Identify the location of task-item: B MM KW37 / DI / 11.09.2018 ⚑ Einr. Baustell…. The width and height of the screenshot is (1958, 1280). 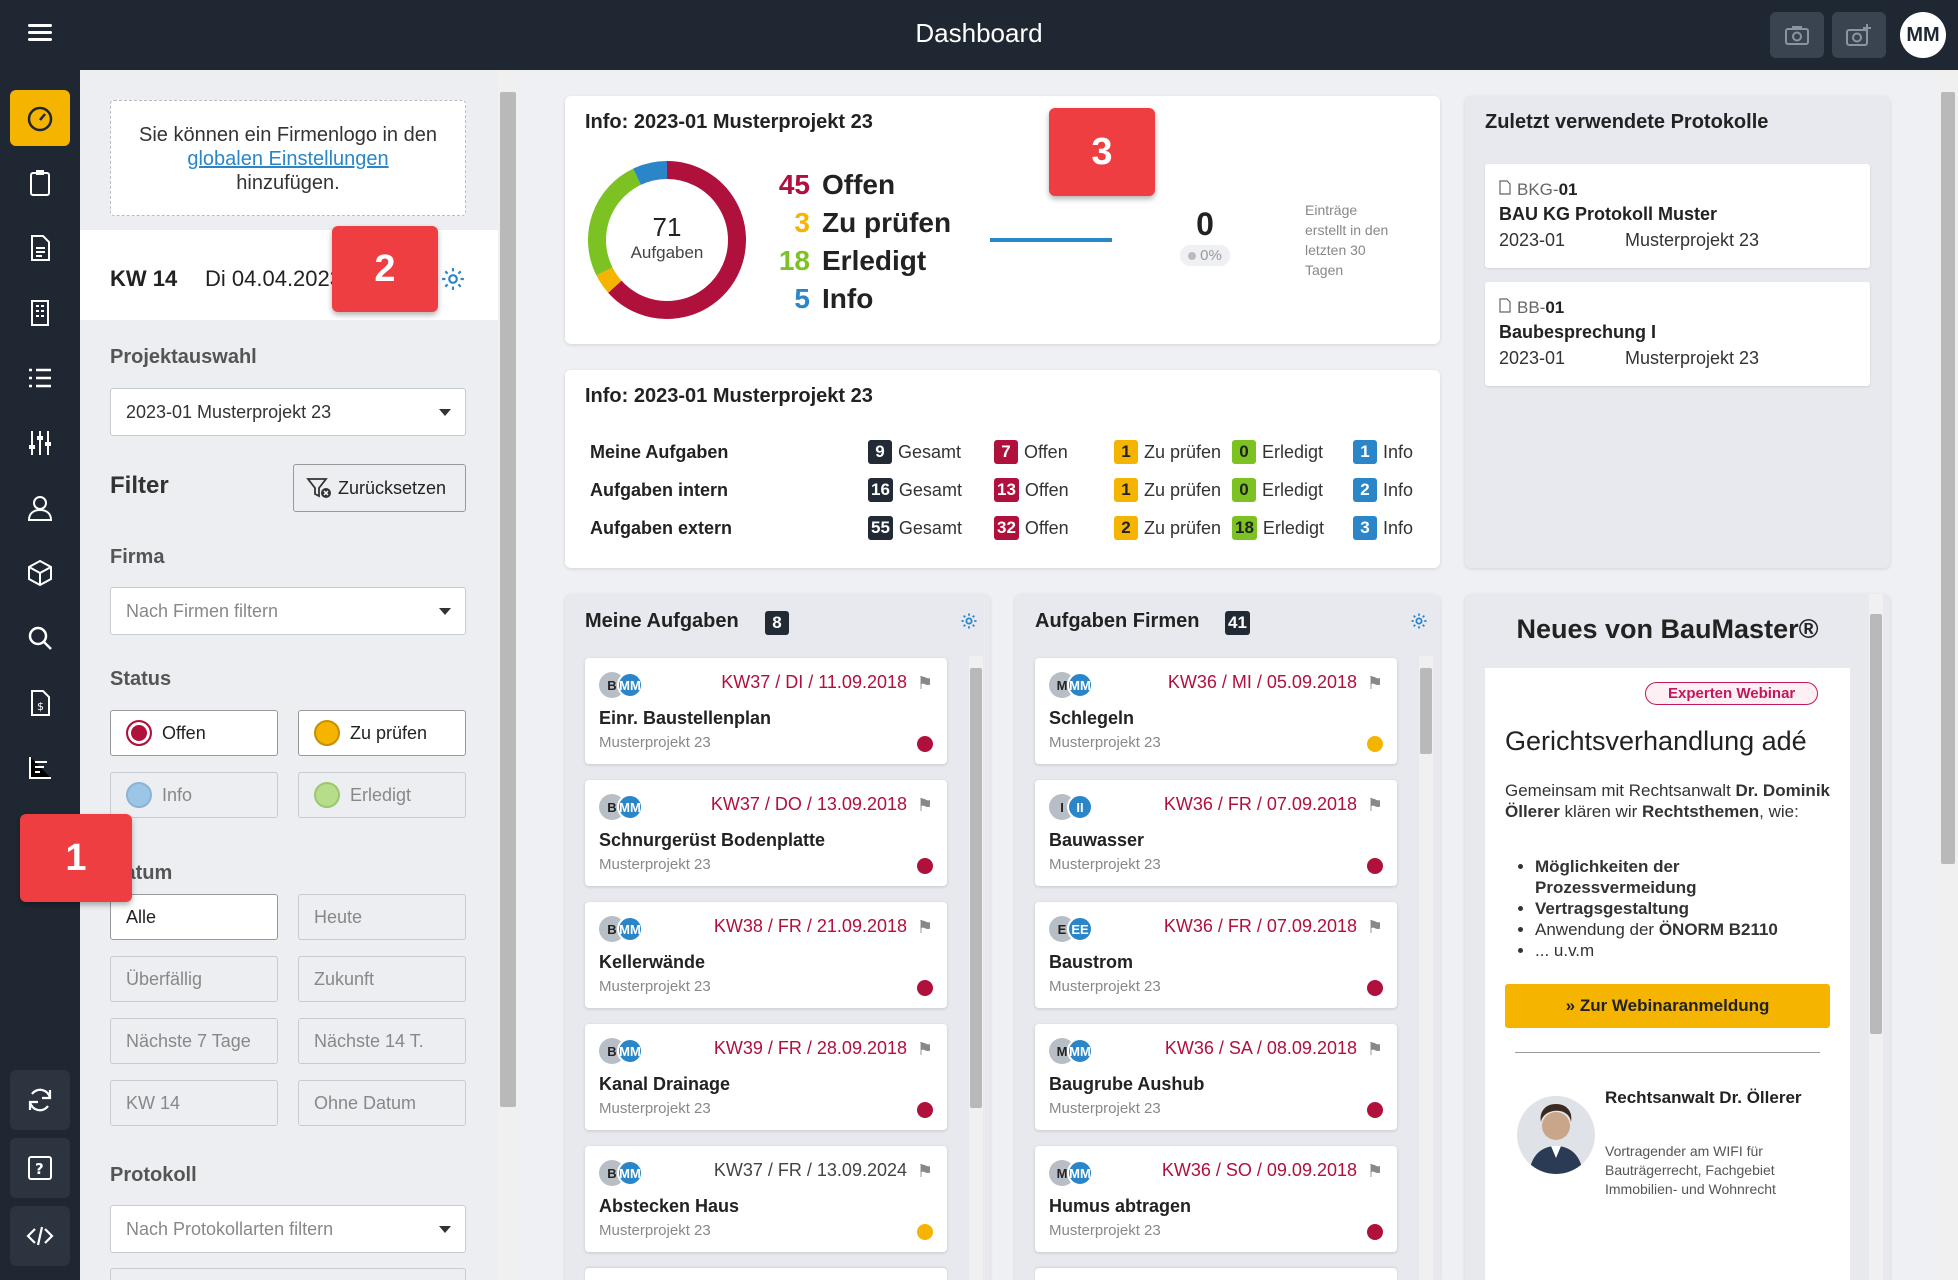
(766, 711).